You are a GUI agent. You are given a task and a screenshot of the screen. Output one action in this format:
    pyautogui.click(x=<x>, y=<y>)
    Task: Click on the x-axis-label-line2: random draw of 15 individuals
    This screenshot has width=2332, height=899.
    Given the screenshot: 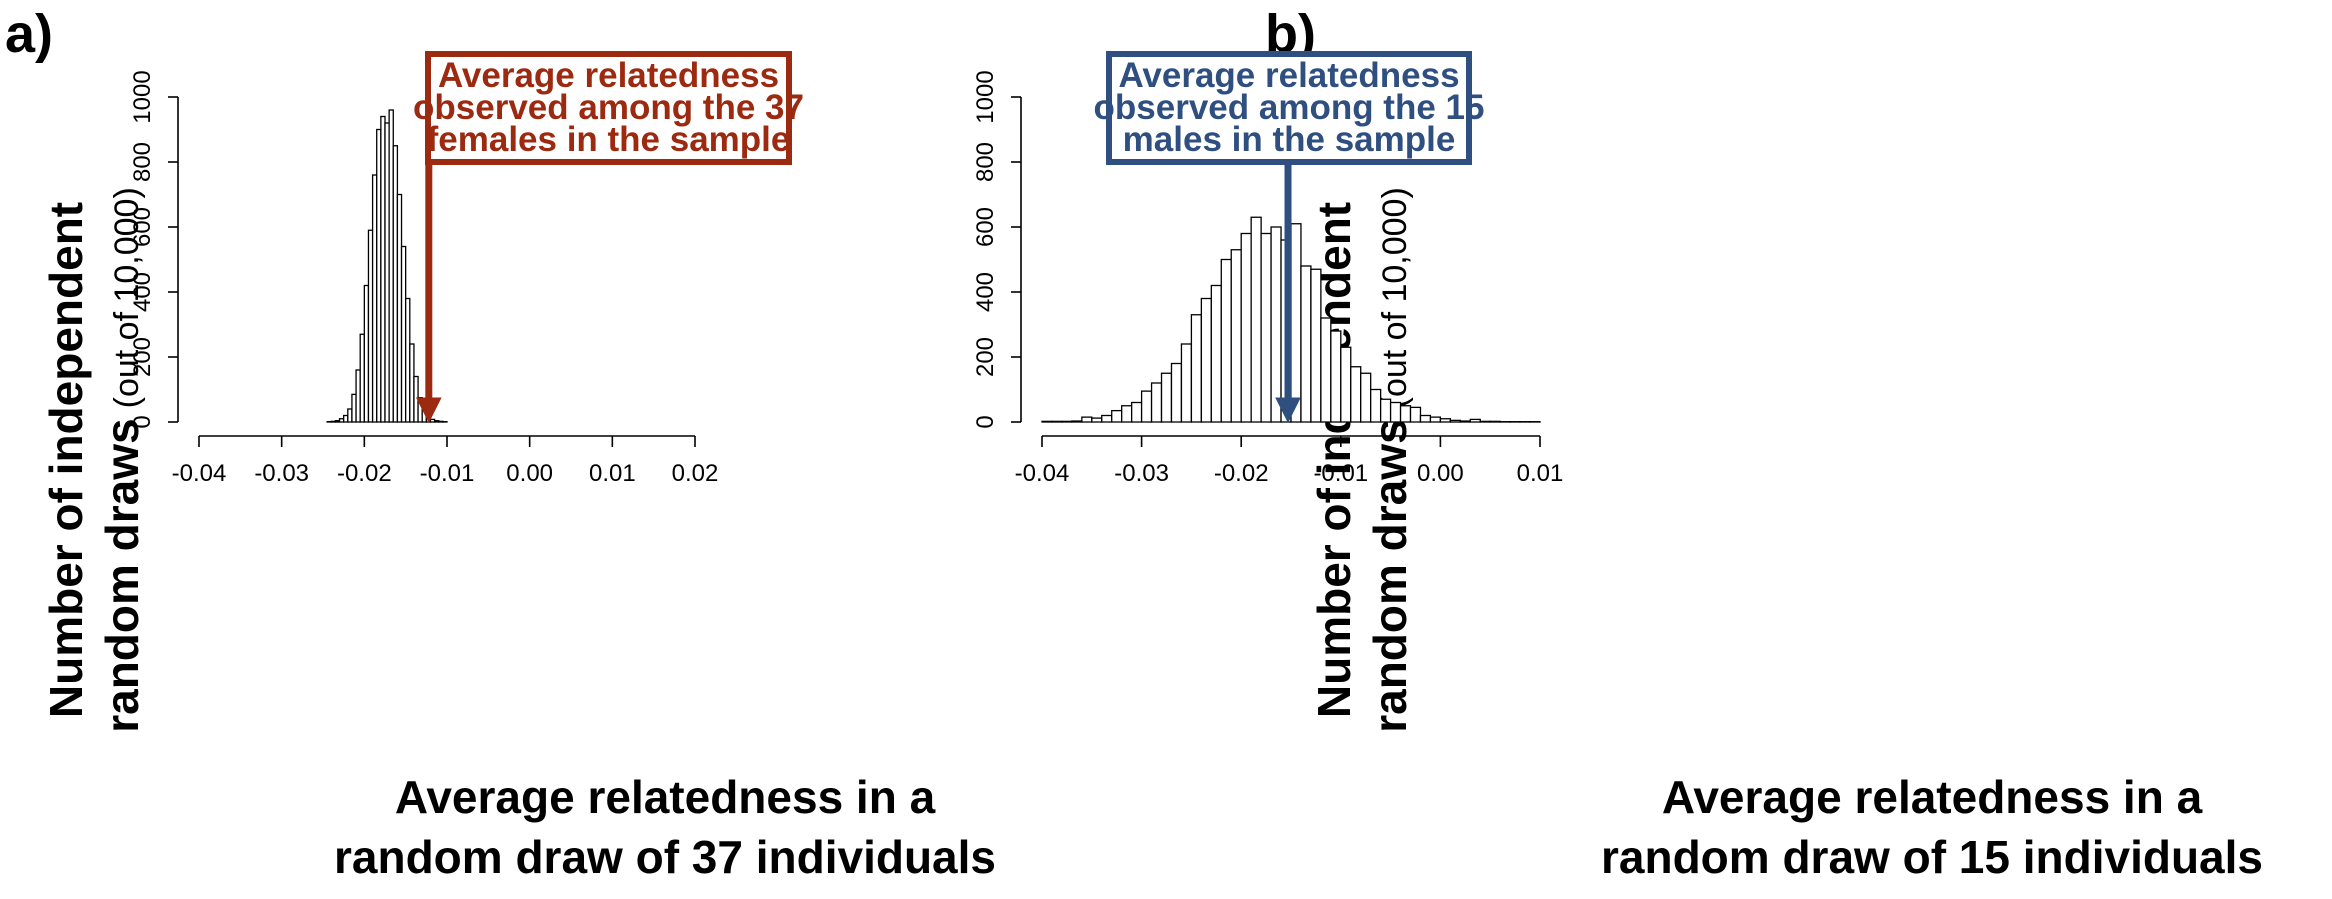 What is the action you would take?
    pyautogui.click(x=1932, y=857)
    